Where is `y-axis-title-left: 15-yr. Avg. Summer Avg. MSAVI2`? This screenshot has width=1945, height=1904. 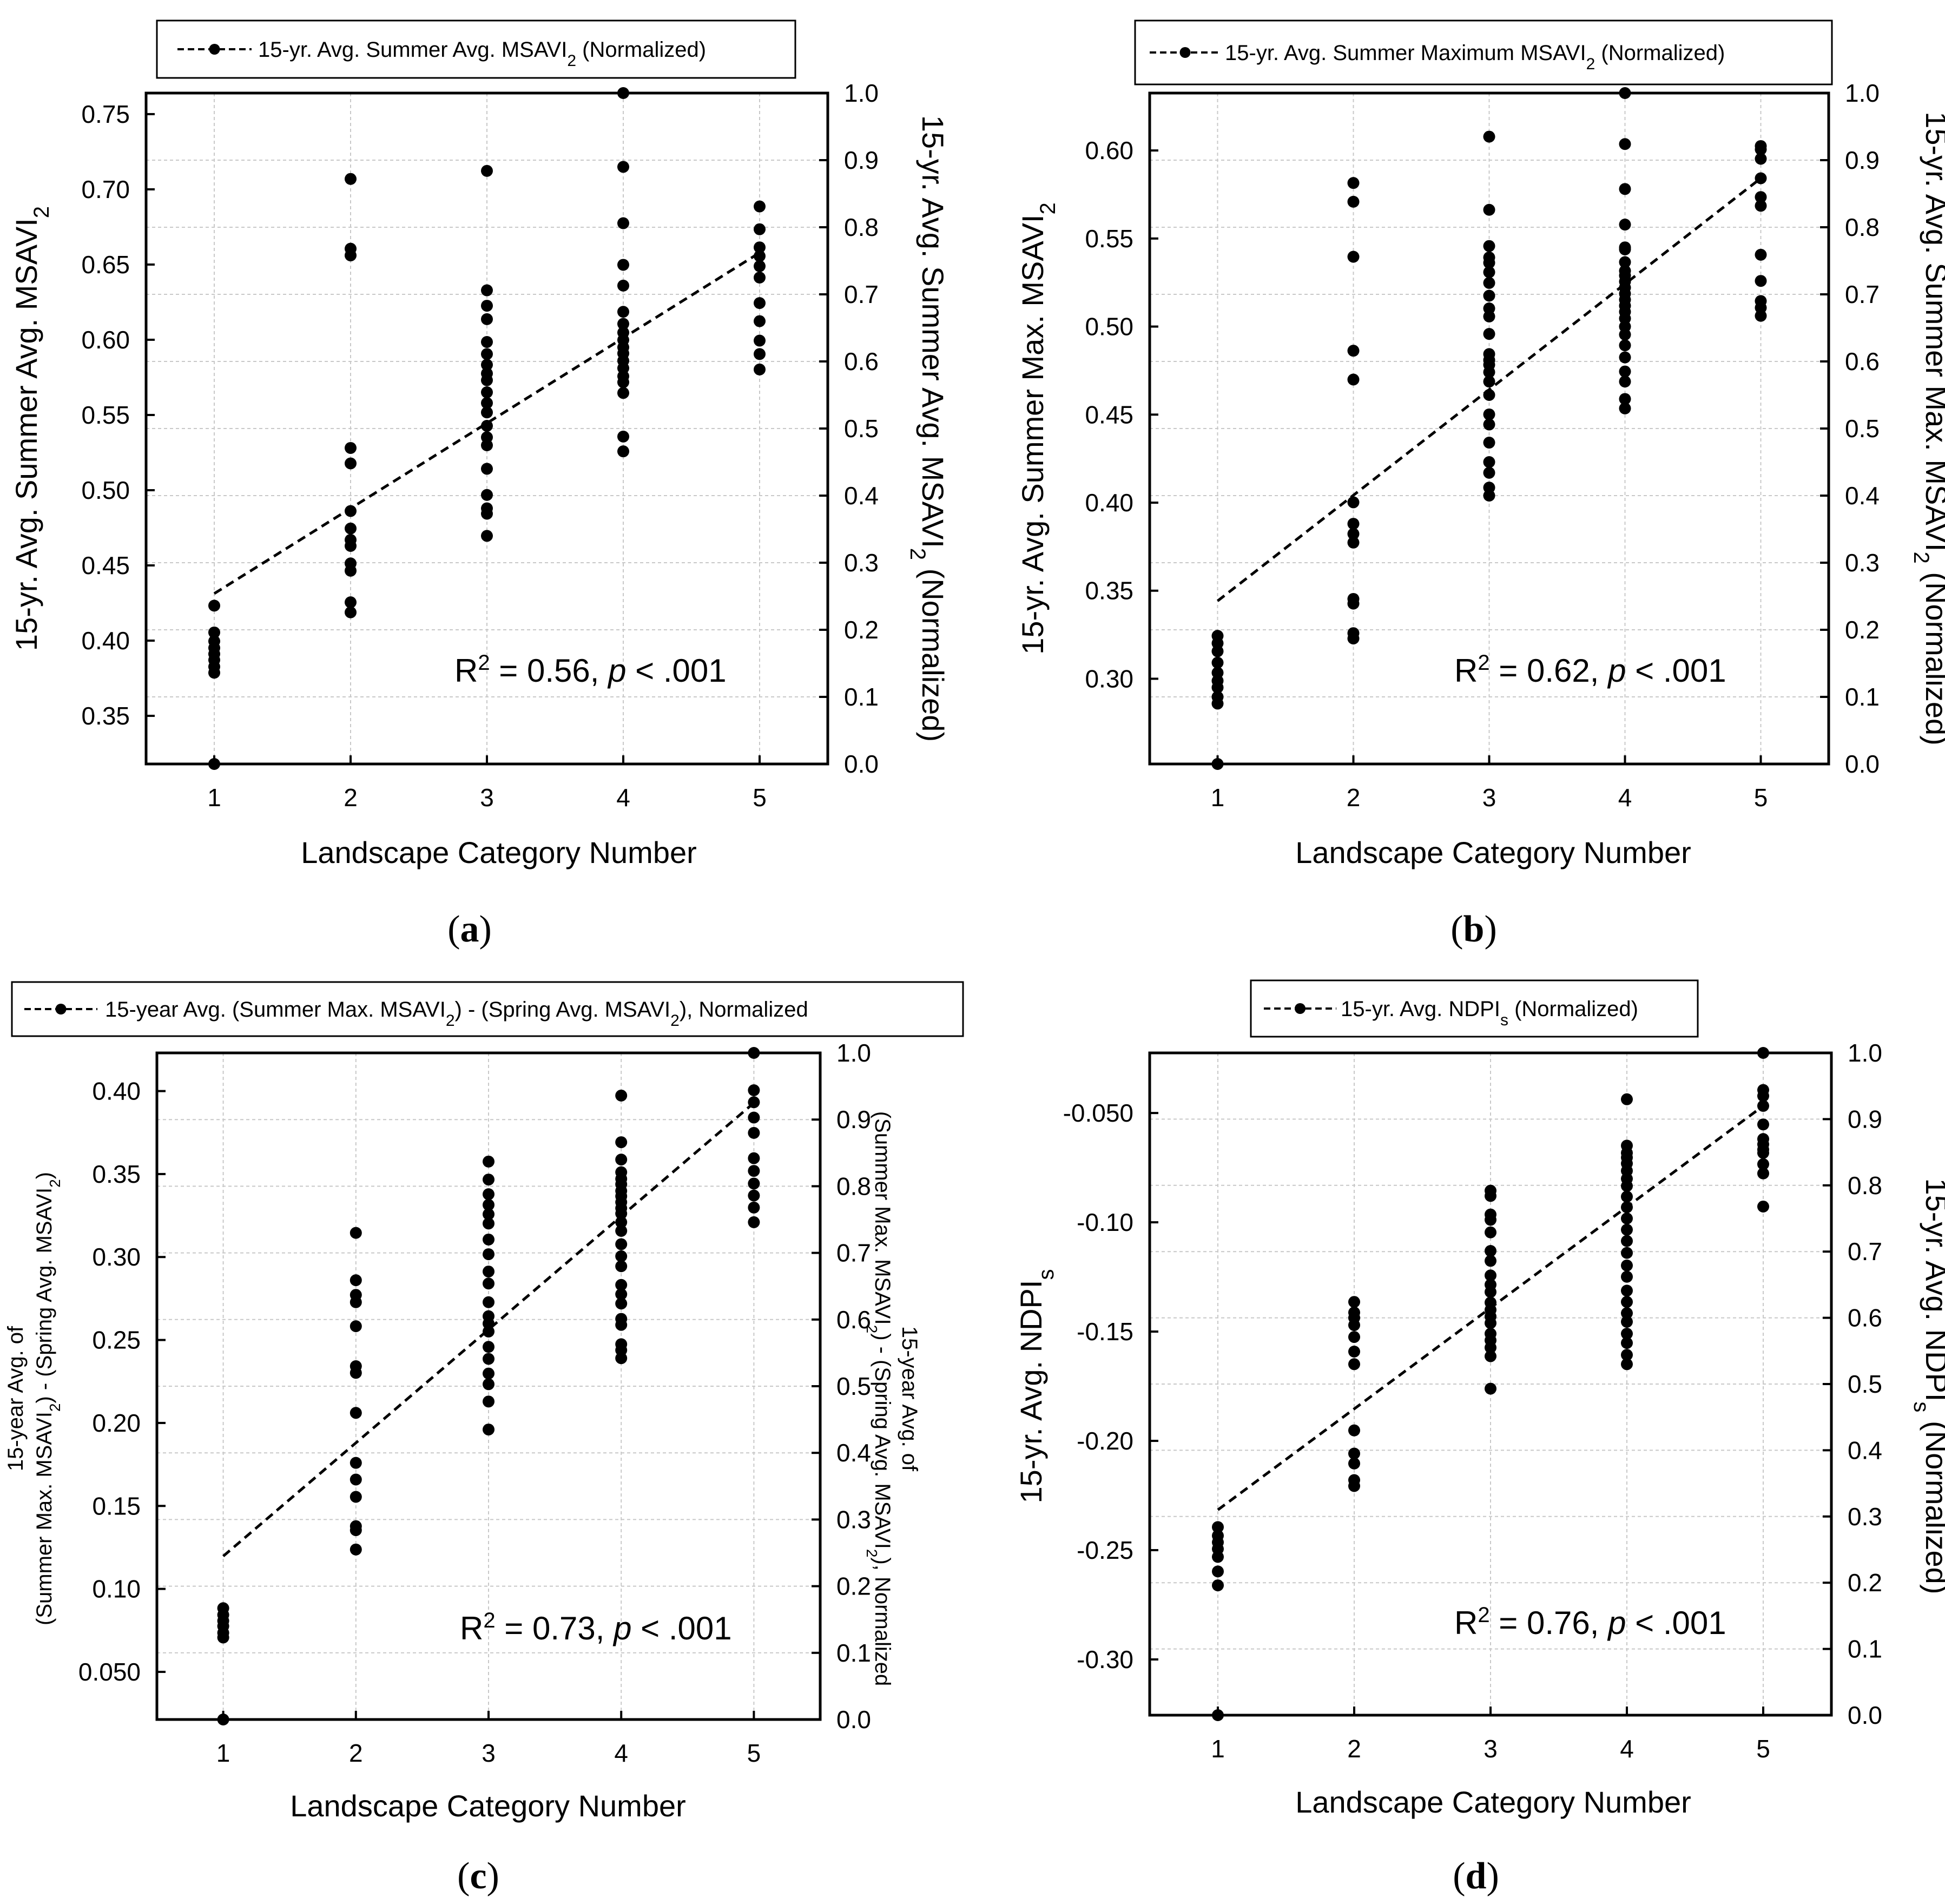 y-axis-title-left: 15-yr. Avg. Summer Avg. MSAVI2 is located at coordinates (31, 428).